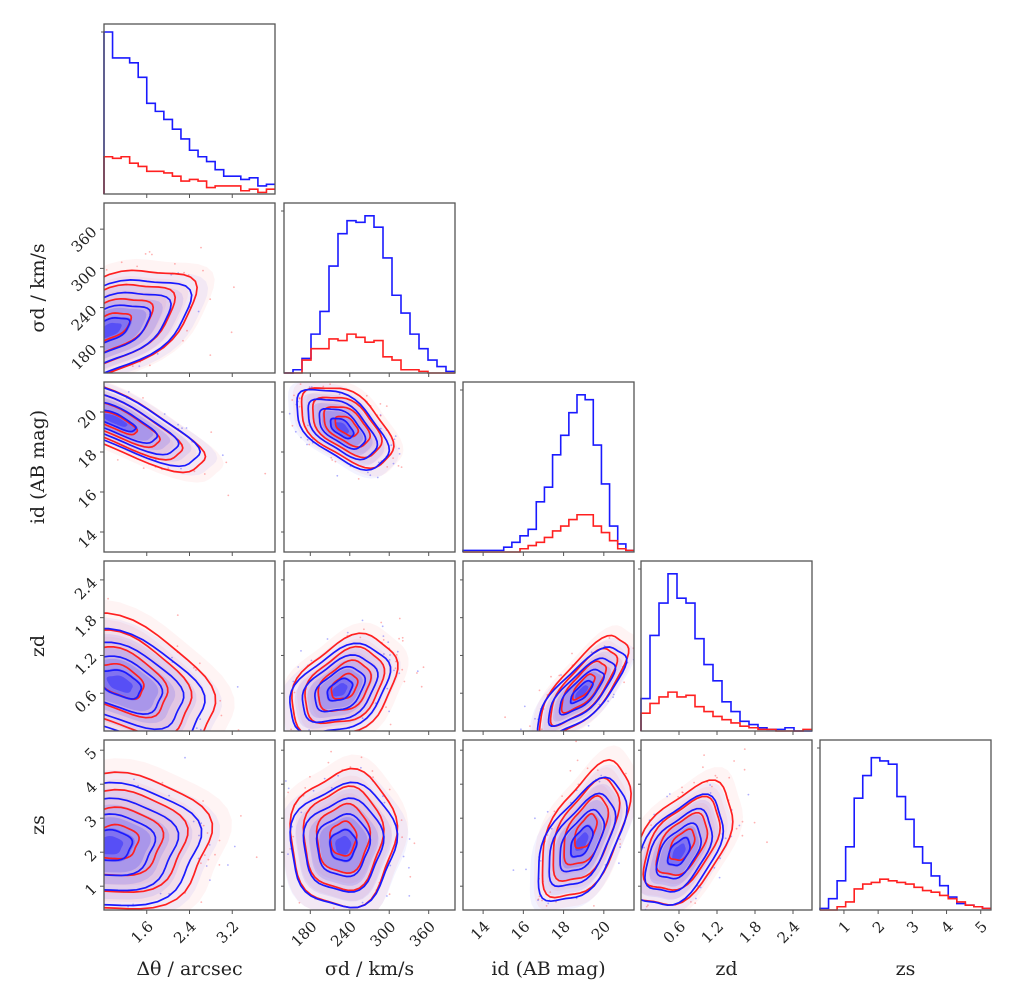 The image size is (1021, 1000). What do you see at coordinates (188, 109) in the screenshot?
I see `histogram-panel-dtheta` at bounding box center [188, 109].